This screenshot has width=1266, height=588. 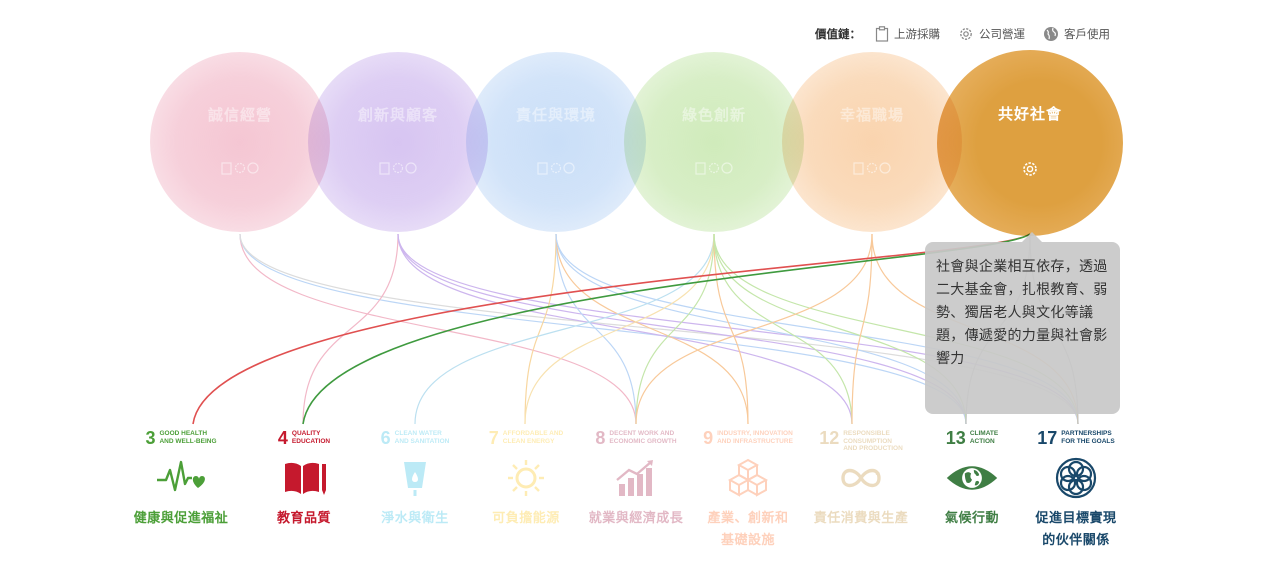 What do you see at coordinates (955, 438) in the screenshot?
I see `sdg-number: 13` at bounding box center [955, 438].